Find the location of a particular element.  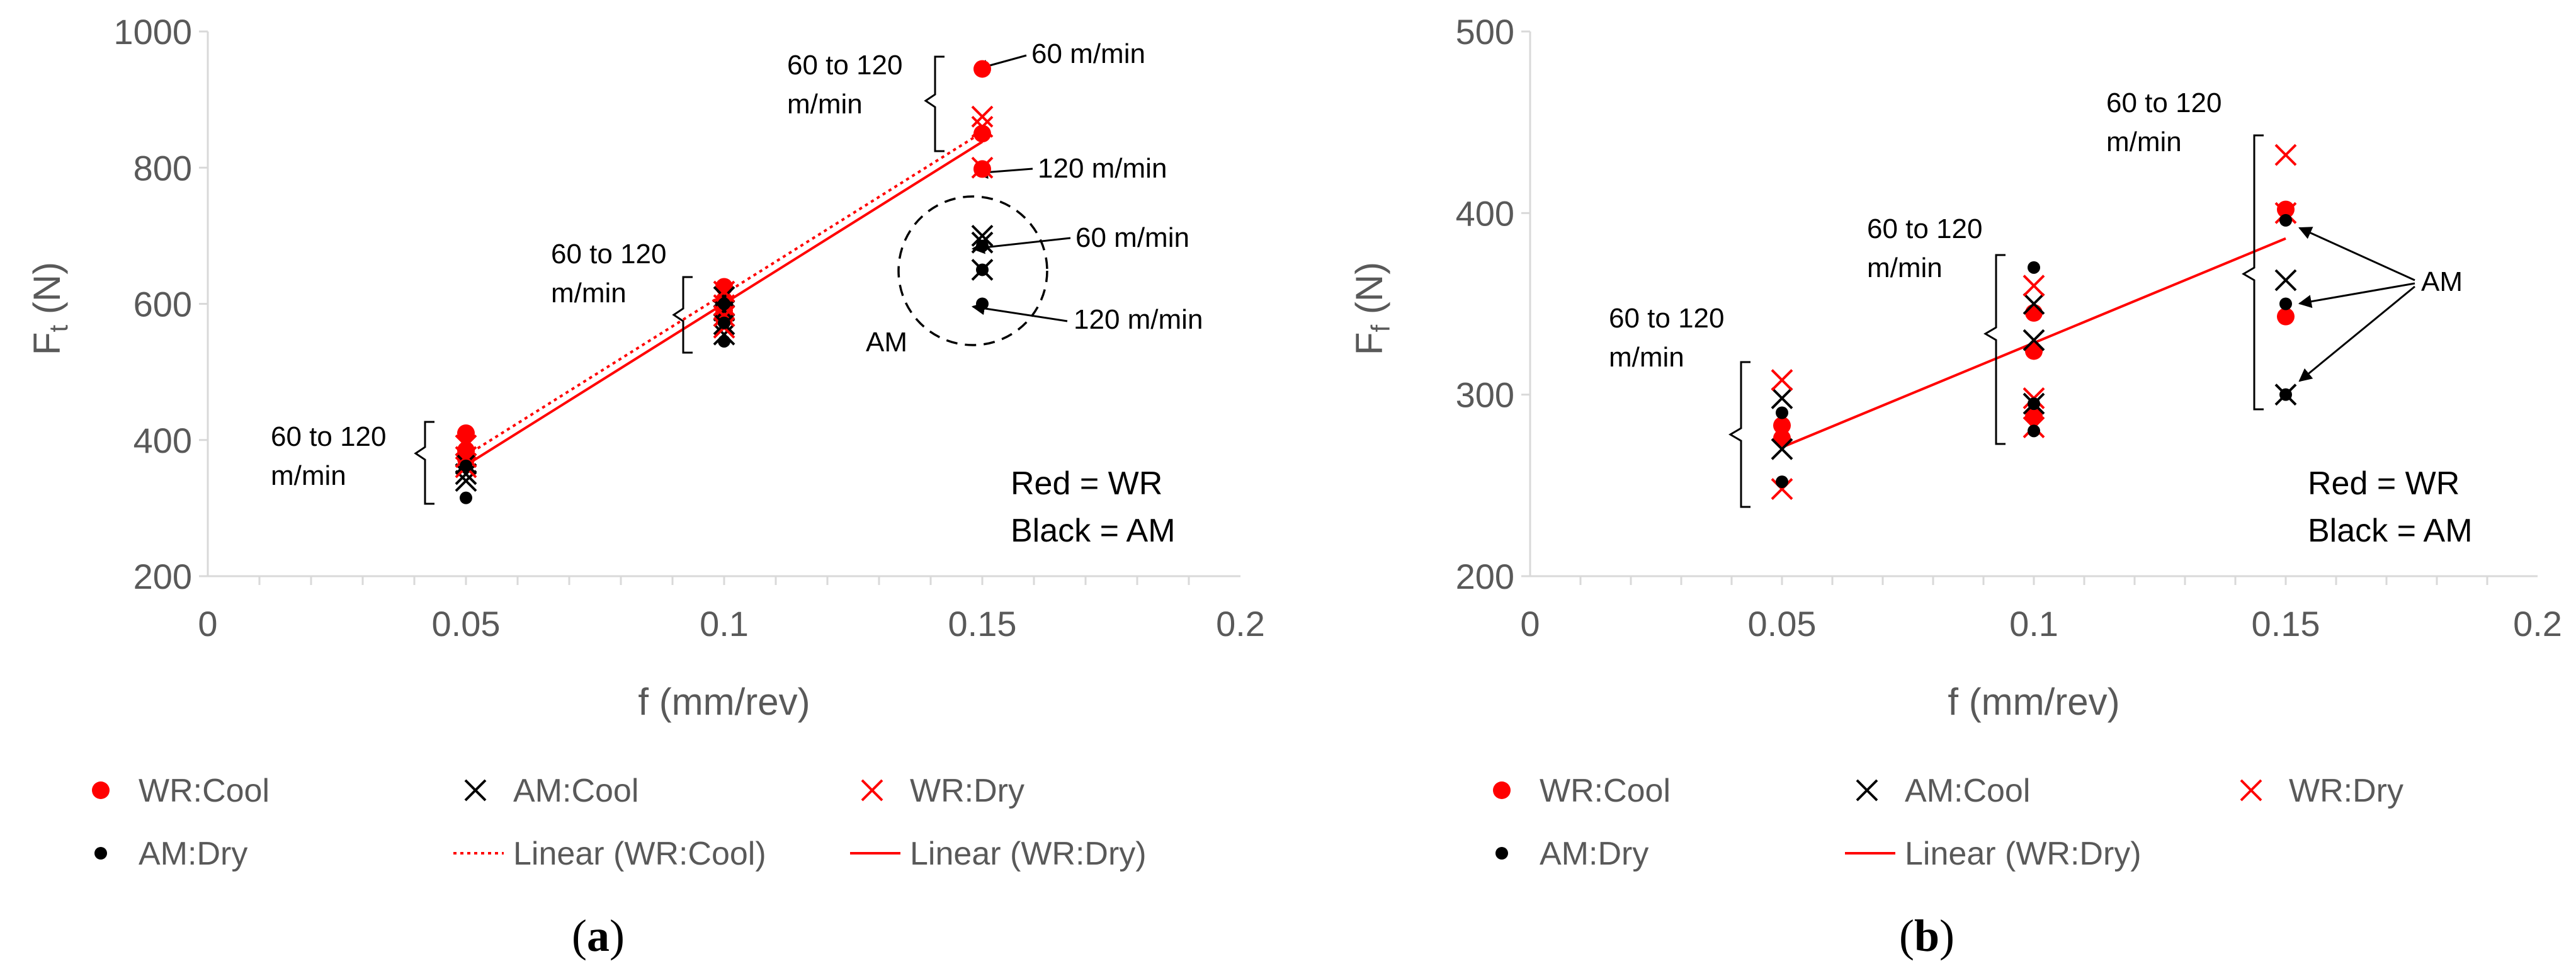

am-arrow is located at coordinates (2356, 333).